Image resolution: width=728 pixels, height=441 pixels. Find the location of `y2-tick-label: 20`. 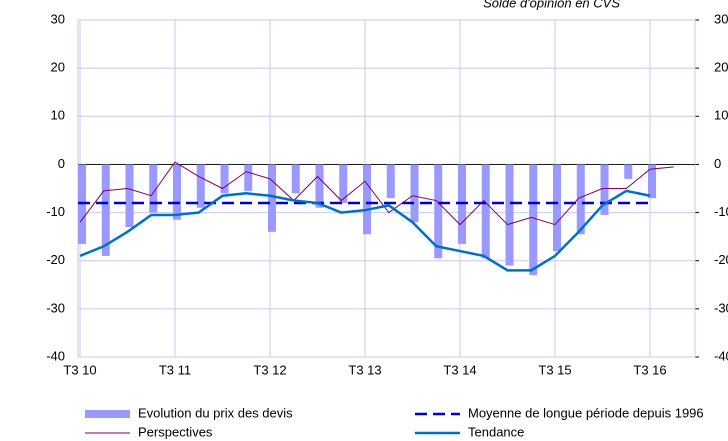

y2-tick-label: 20 is located at coordinates (721, 67).